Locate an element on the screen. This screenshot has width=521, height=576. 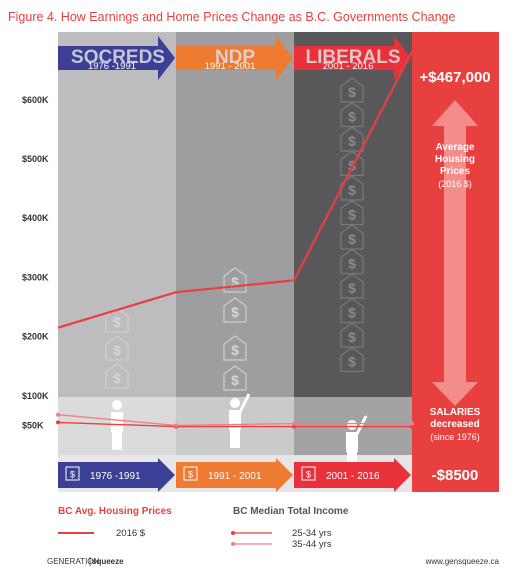
salaries-line1: SALARIES is located at coordinates (455, 412).